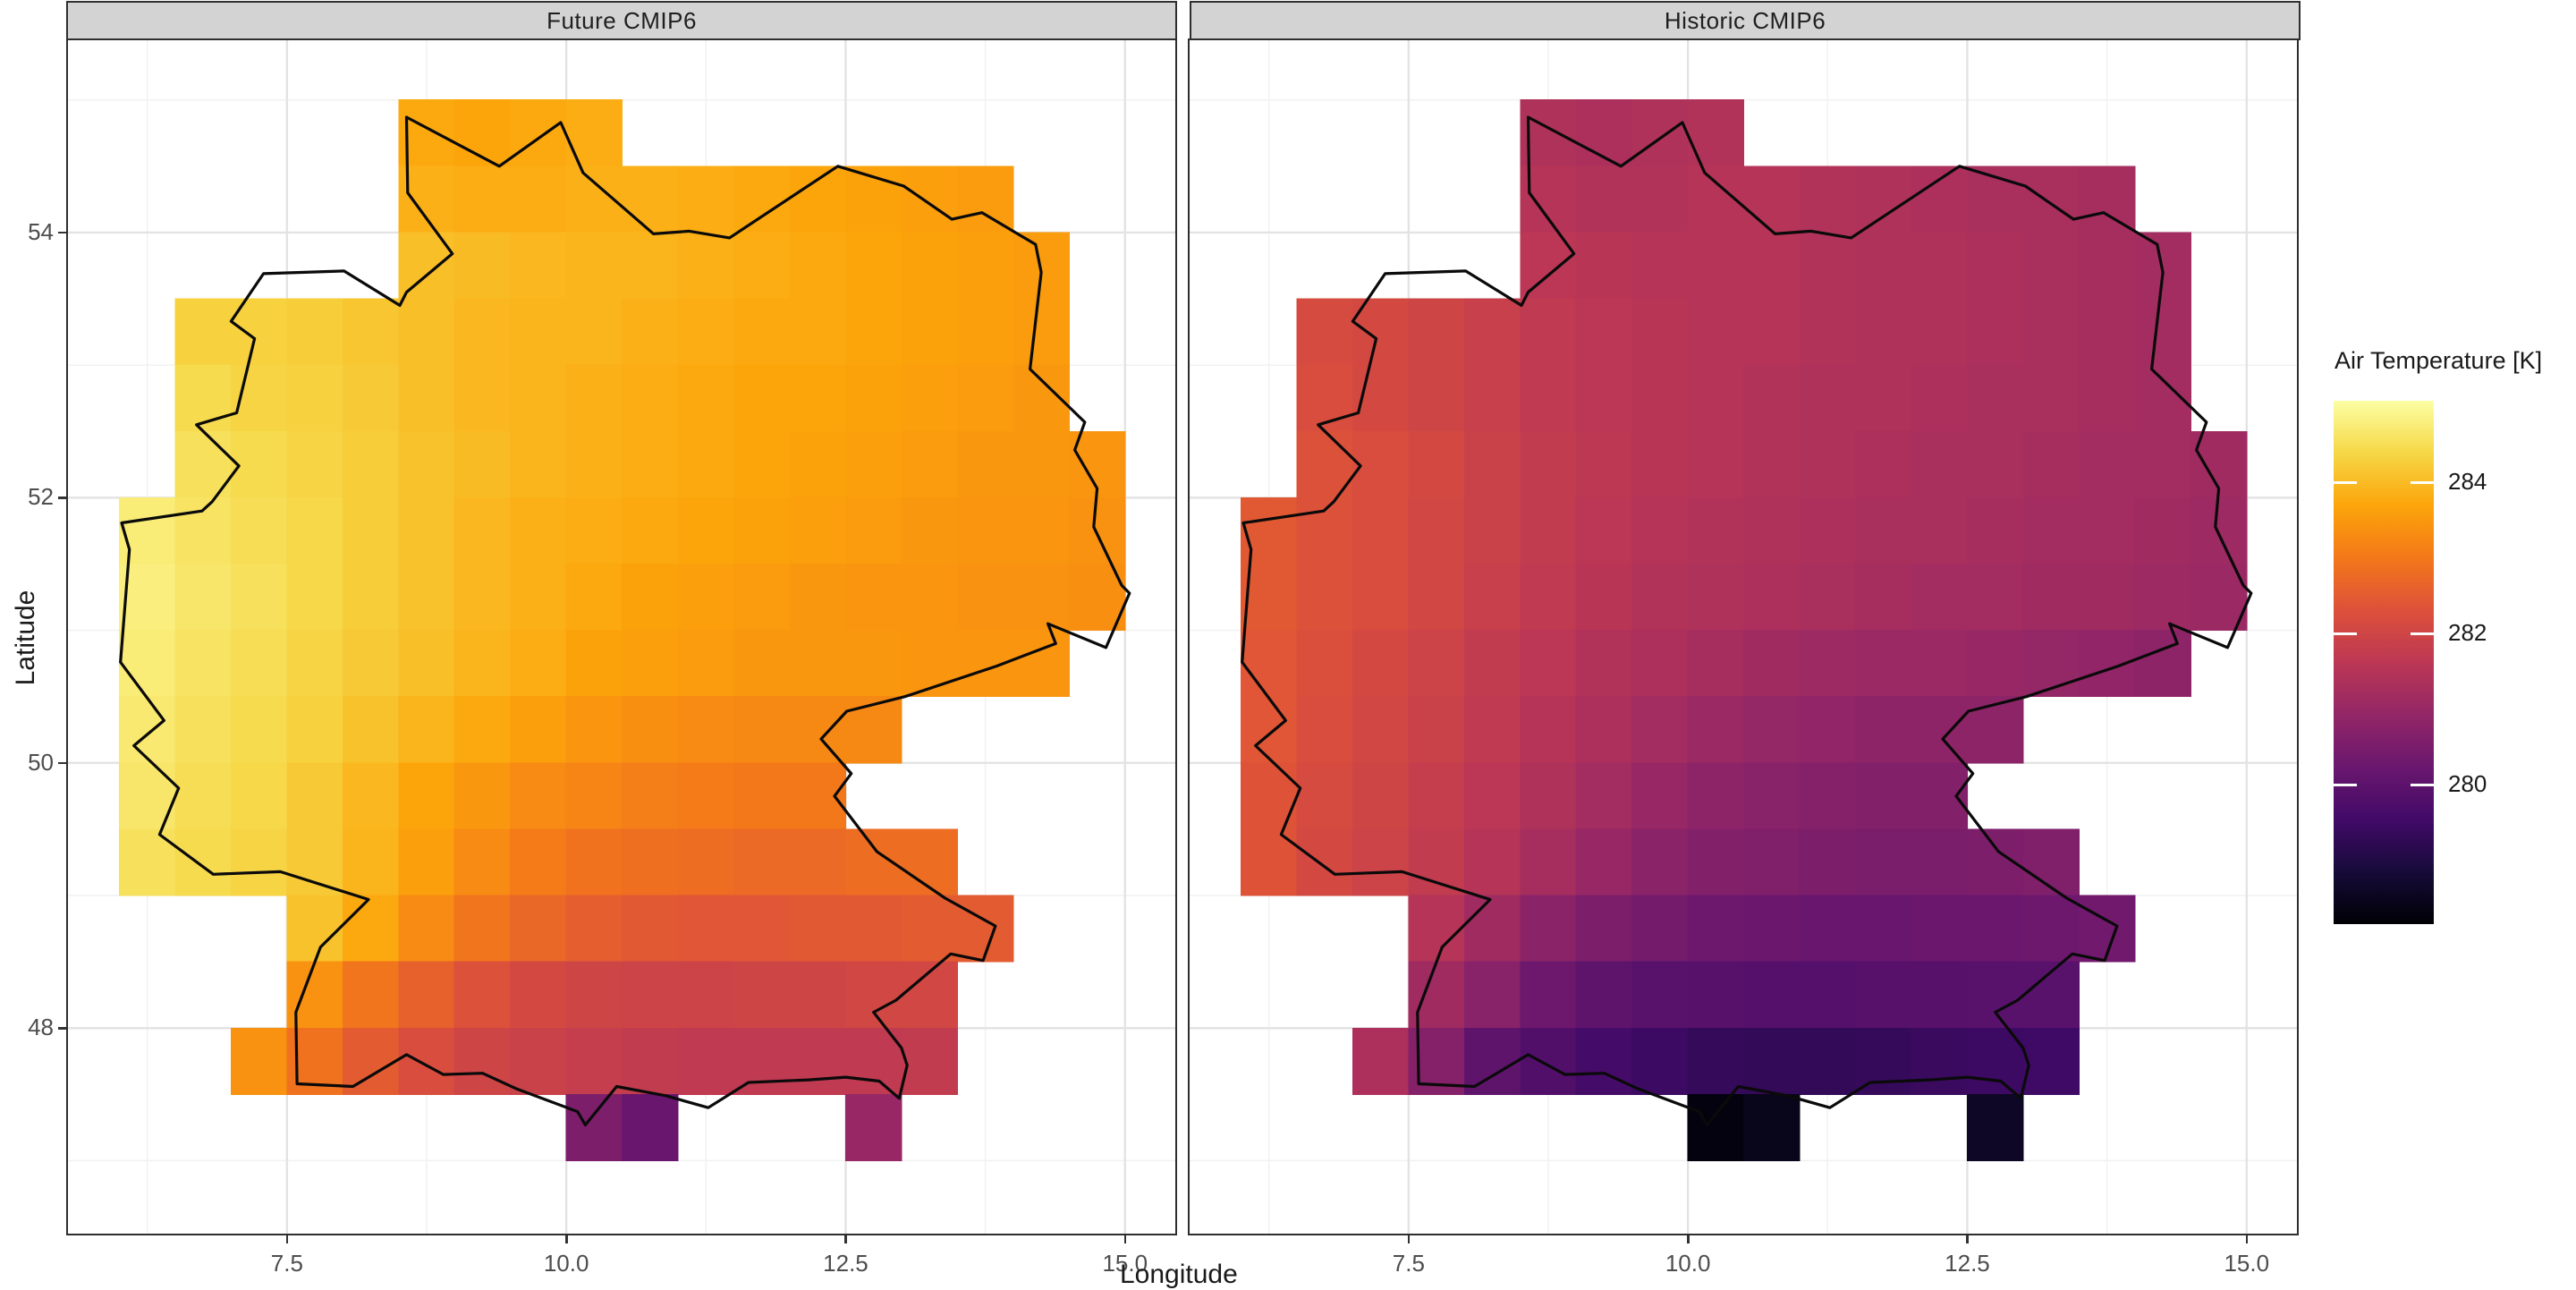 The width and height of the screenshot is (2576, 1290). I want to click on legend-colorbar, so click(2384, 662).